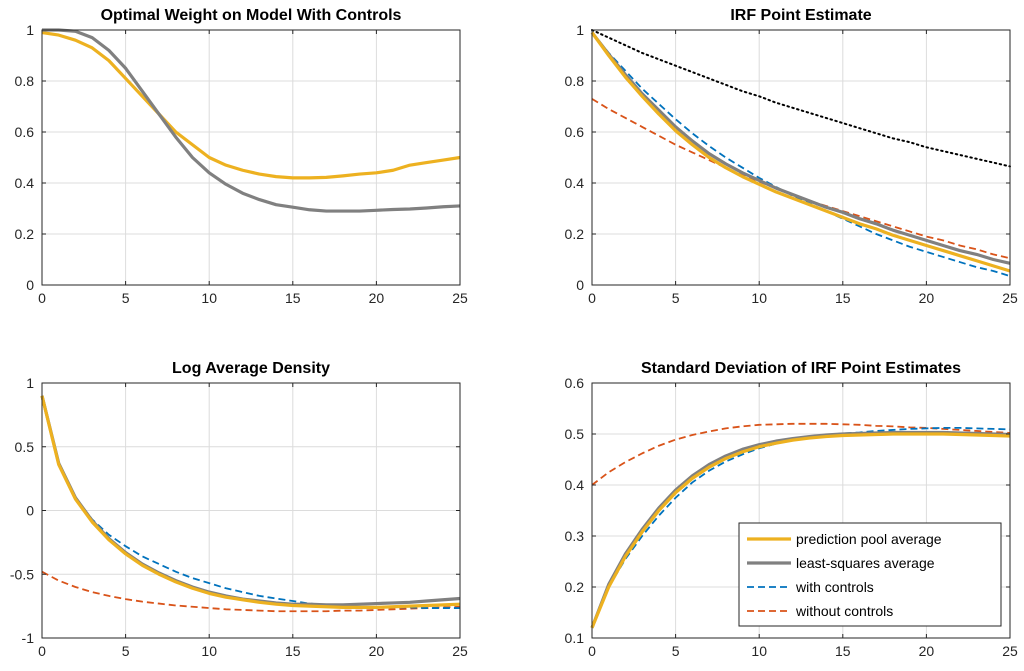  I want to click on chart-title: Log Average Density, so click(251, 368).